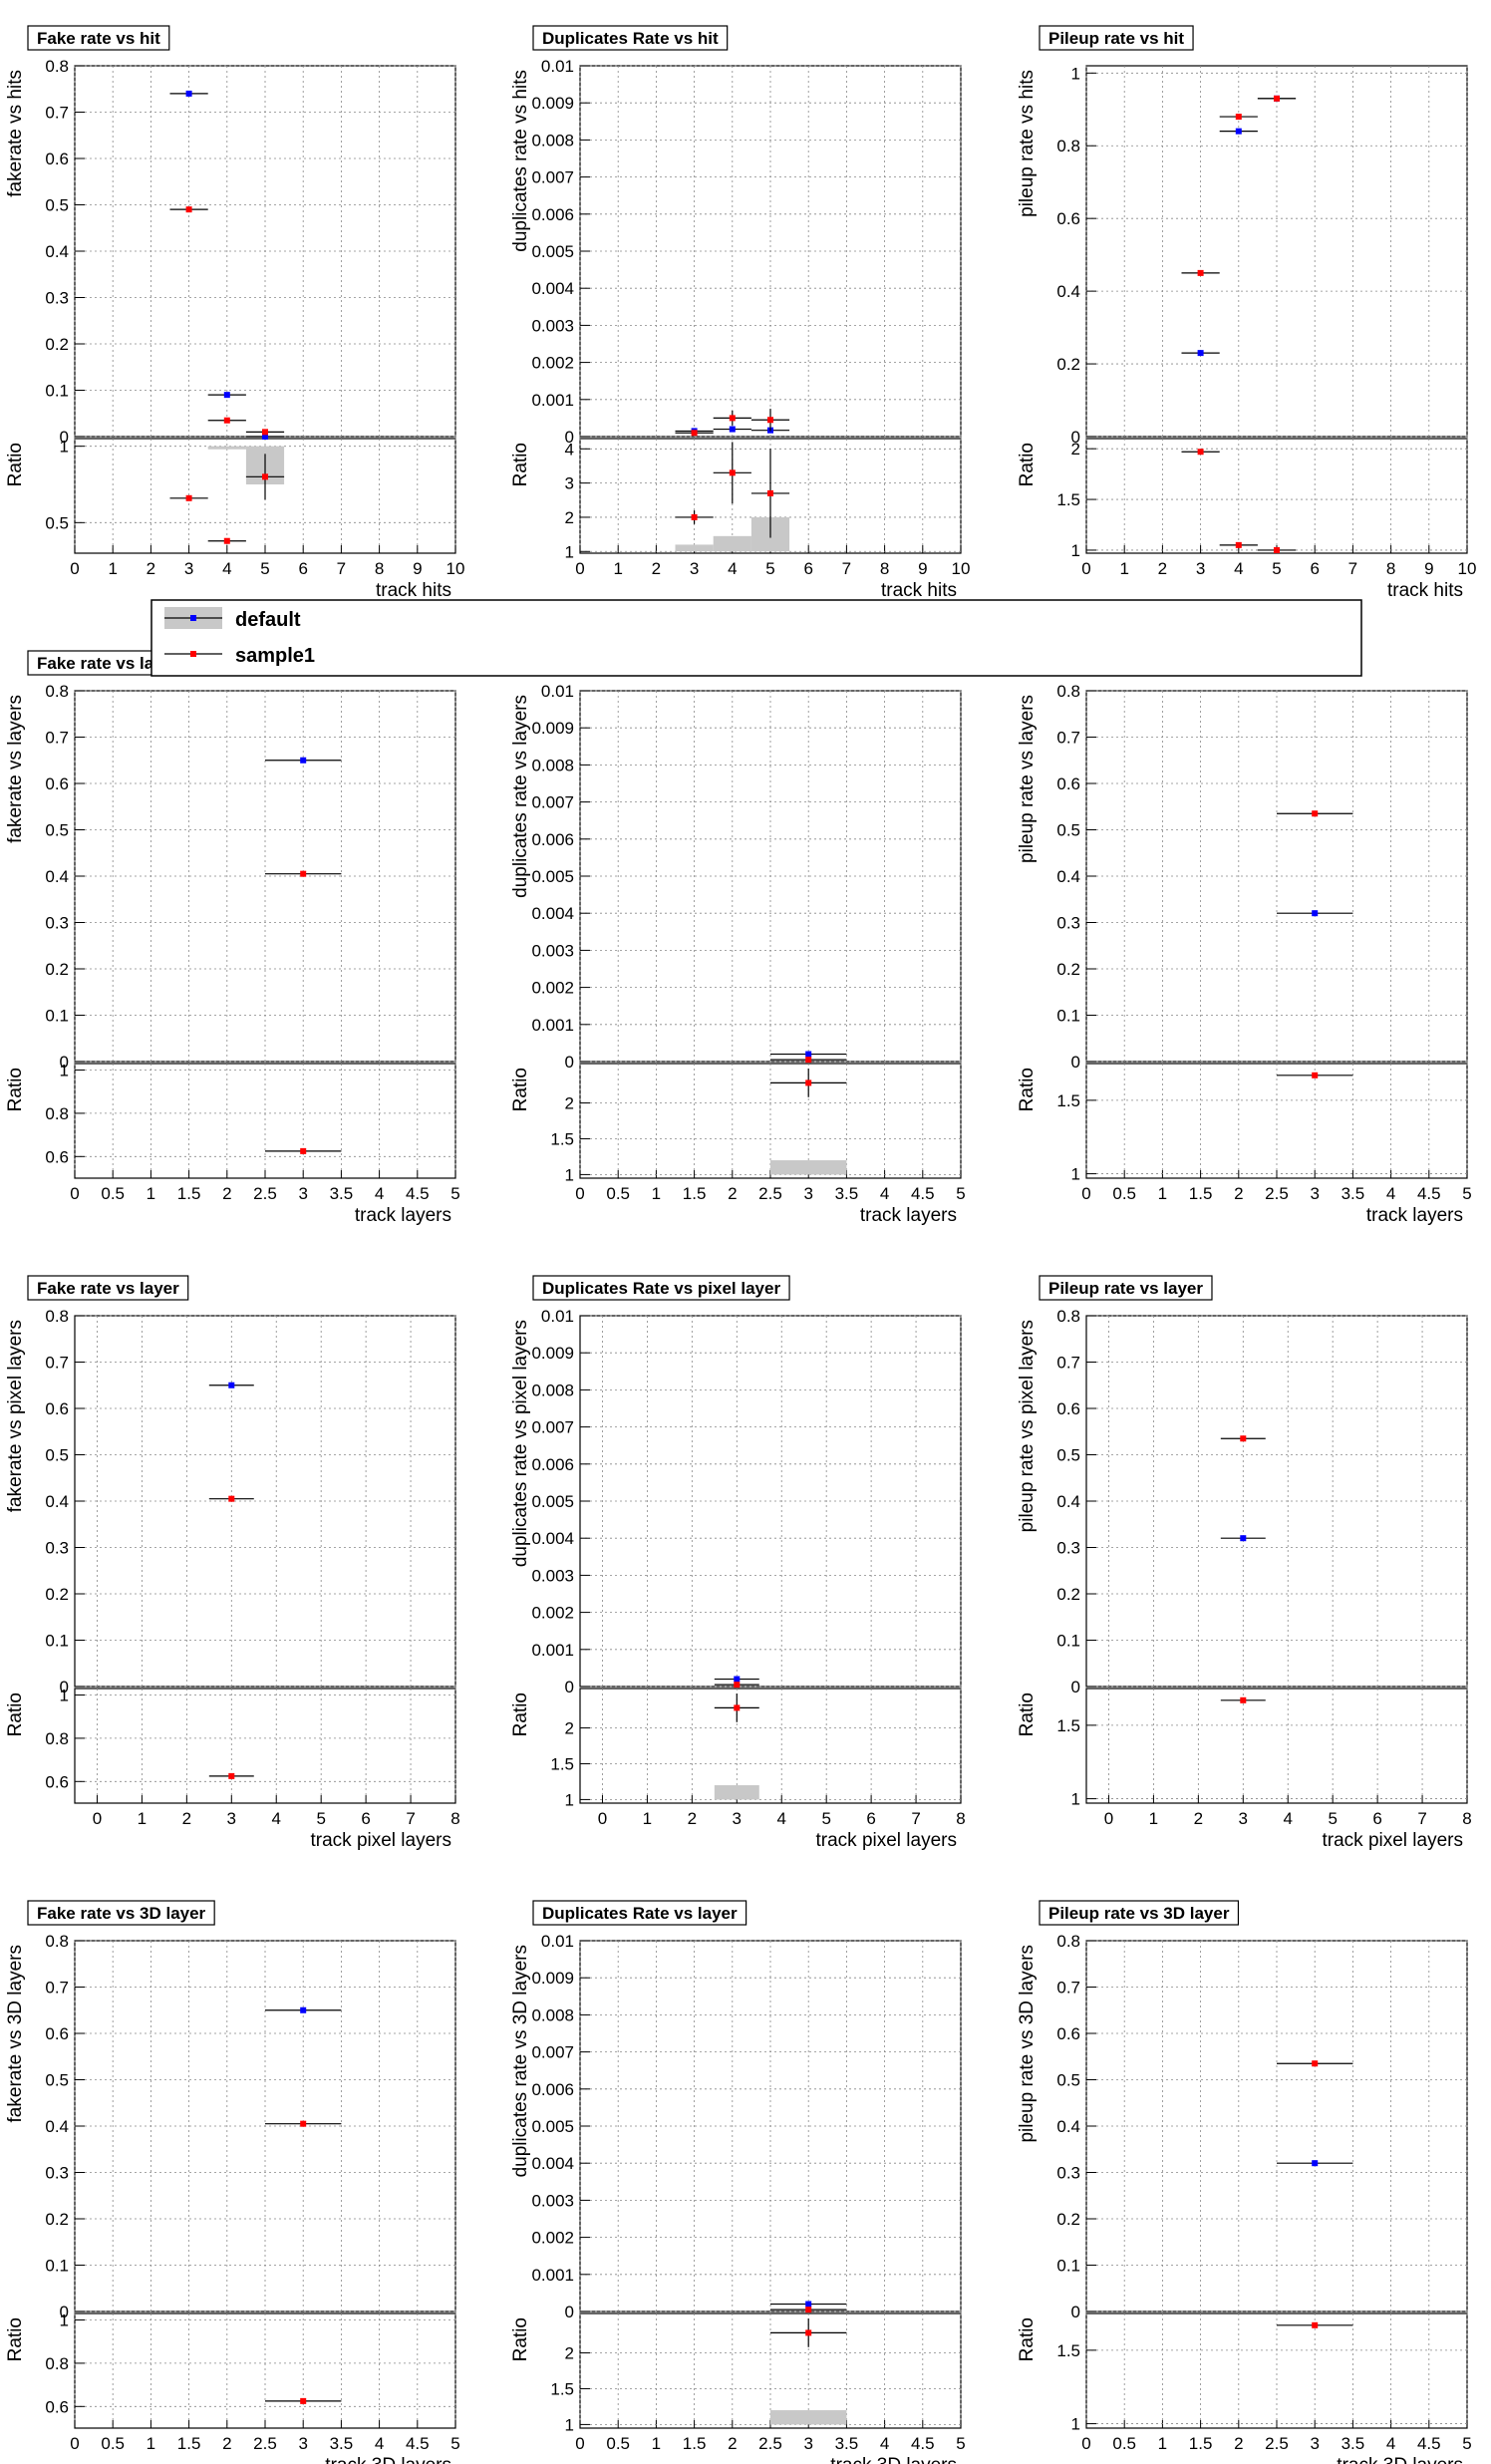 This screenshot has height=2464, width=1491. I want to click on ratio-y-tick-label: 0.8, so click(57, 1739).